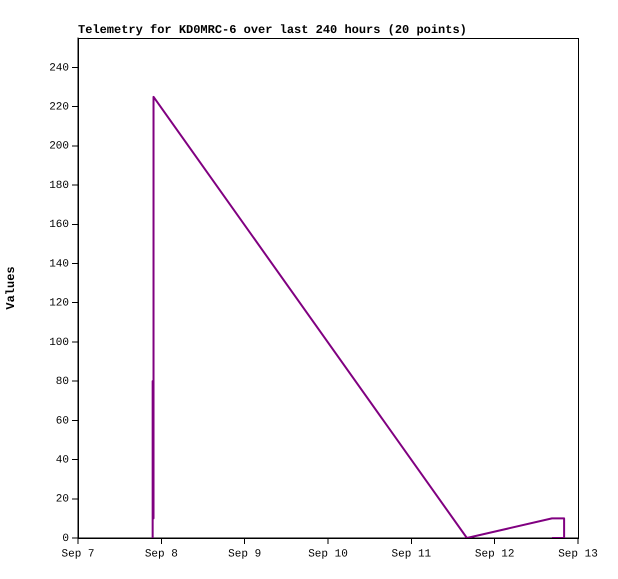 Image resolution: width=618 pixels, height=579 pixels. What do you see at coordinates (272, 30) in the screenshot?
I see `chart-title: Telemetry for KD0MRC-6 over last 240 hours (20 points)` at bounding box center [272, 30].